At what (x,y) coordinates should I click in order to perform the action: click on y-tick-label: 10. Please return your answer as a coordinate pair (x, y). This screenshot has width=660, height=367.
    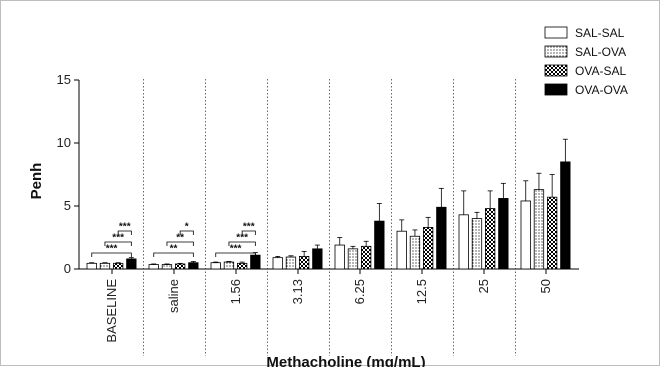
    Looking at the image, I should click on (64, 142).